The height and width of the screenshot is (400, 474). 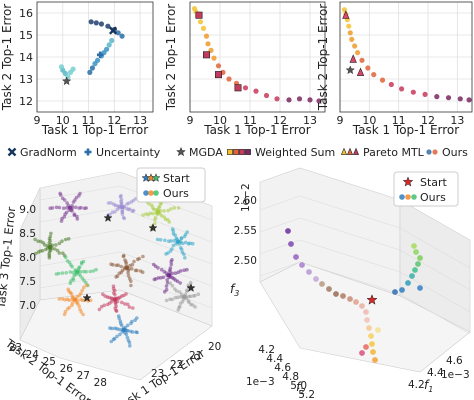 What do you see at coordinates (26, 35) in the screenshot?
I see `y-tick-label: 15` at bounding box center [26, 35].